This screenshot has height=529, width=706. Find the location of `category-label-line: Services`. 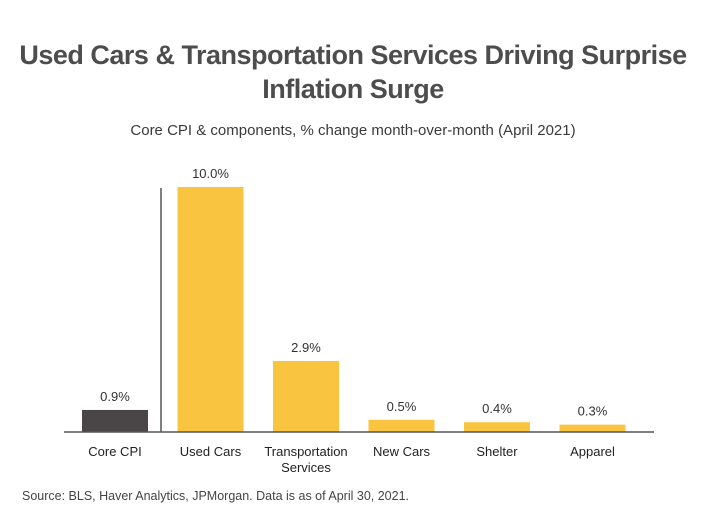

category-label-line: Services is located at coordinates (306, 467).